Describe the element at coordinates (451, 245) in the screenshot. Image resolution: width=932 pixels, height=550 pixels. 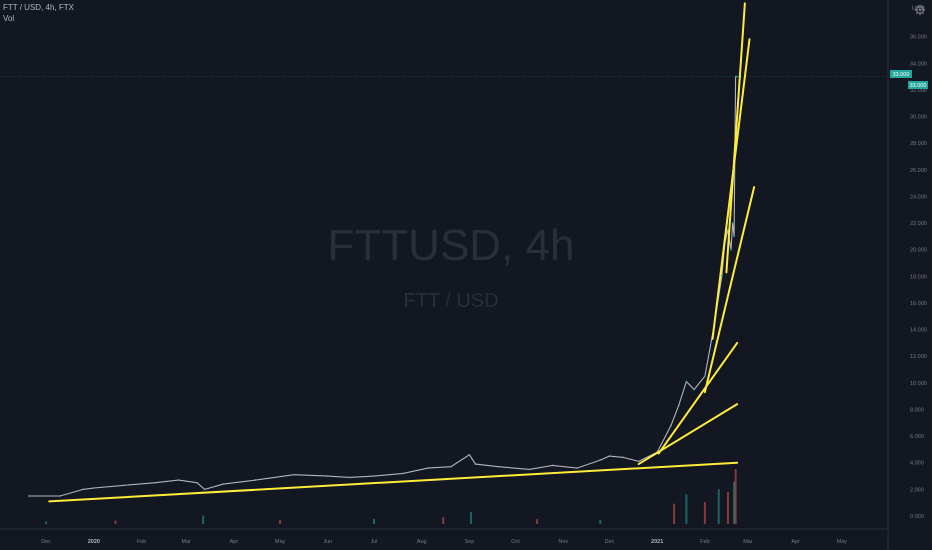
I see `watermark-title: FTTUSD, 4h` at that location.